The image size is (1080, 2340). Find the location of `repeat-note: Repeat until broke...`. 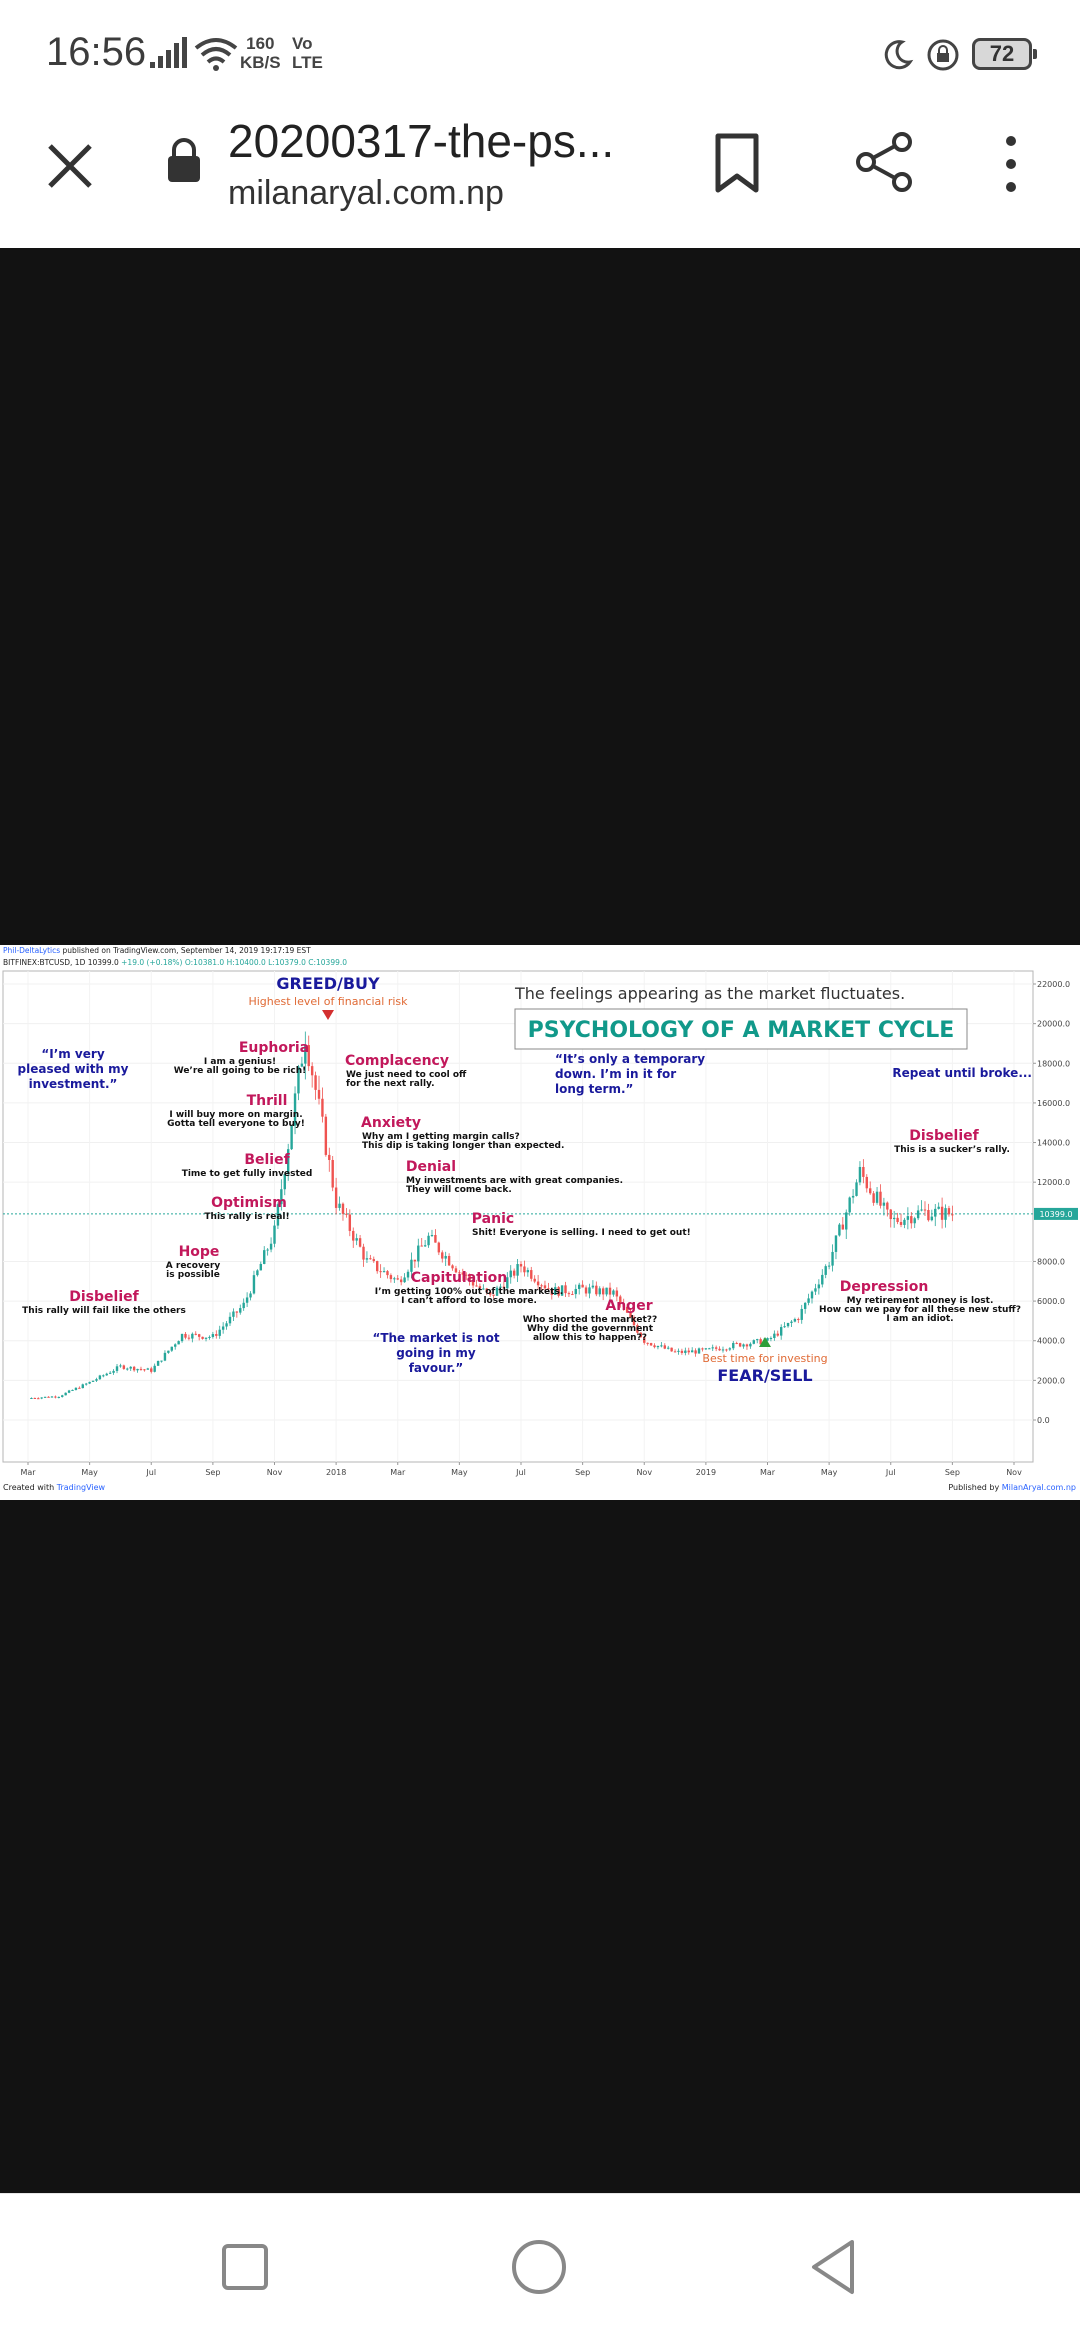

repeat-note: Repeat until broke... is located at coordinates (962, 1073).